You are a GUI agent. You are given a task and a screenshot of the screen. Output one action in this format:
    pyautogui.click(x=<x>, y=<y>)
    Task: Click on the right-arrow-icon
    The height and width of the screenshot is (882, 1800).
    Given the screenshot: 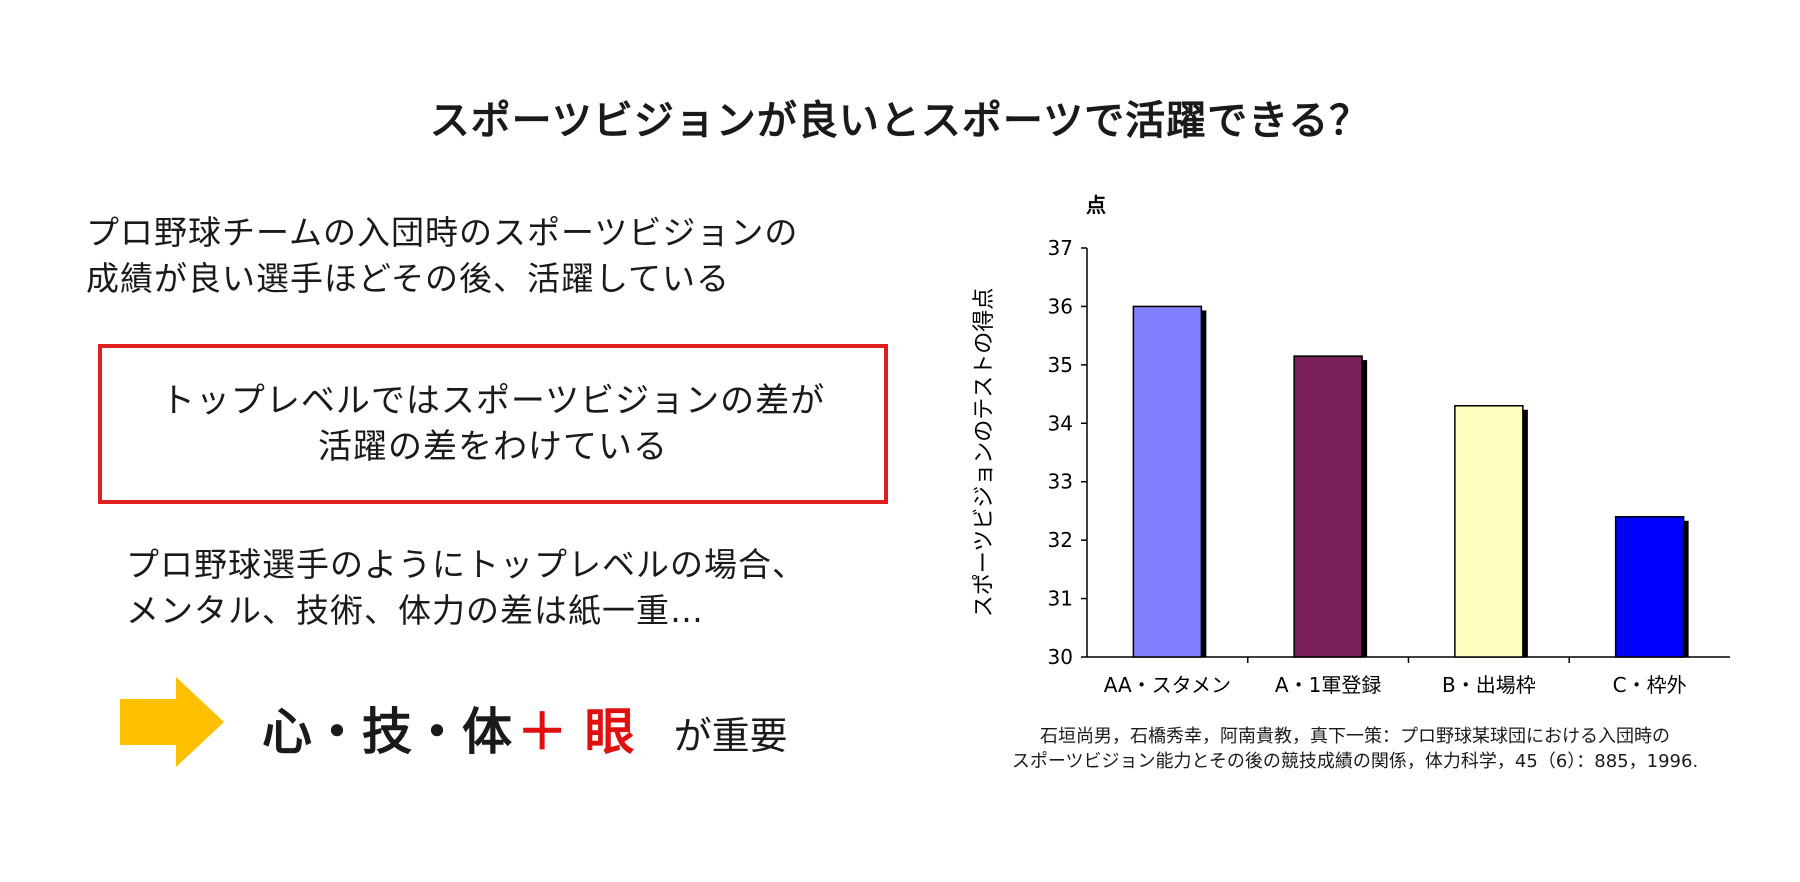 What is the action you would take?
    pyautogui.click(x=172, y=722)
    